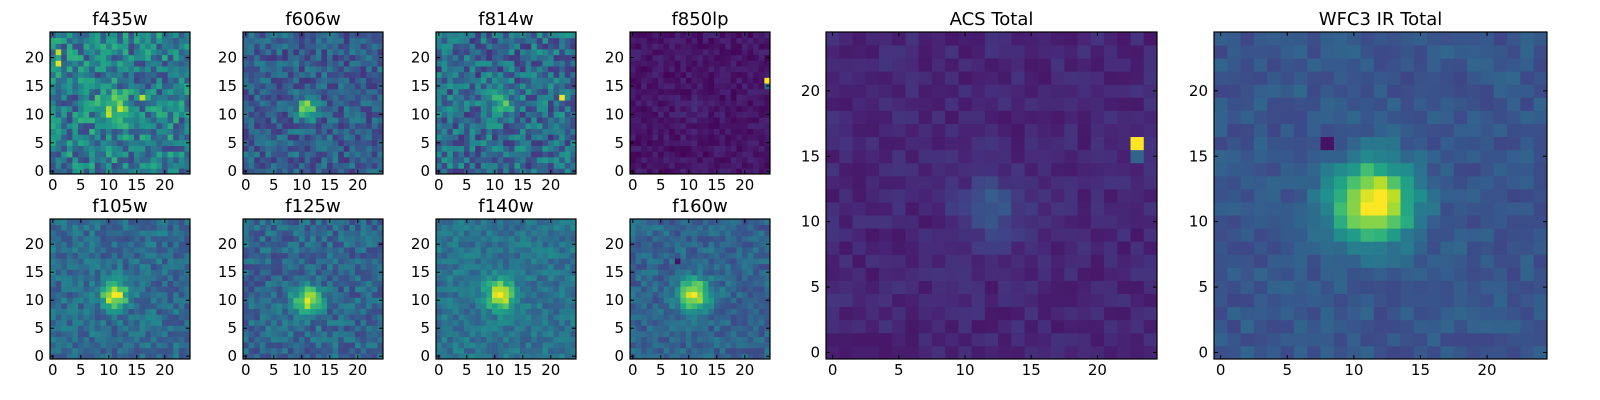 Image resolution: width=1600 pixels, height=400 pixels. Describe the element at coordinates (619, 171) in the screenshot. I see `y-tick-label: 0` at that location.